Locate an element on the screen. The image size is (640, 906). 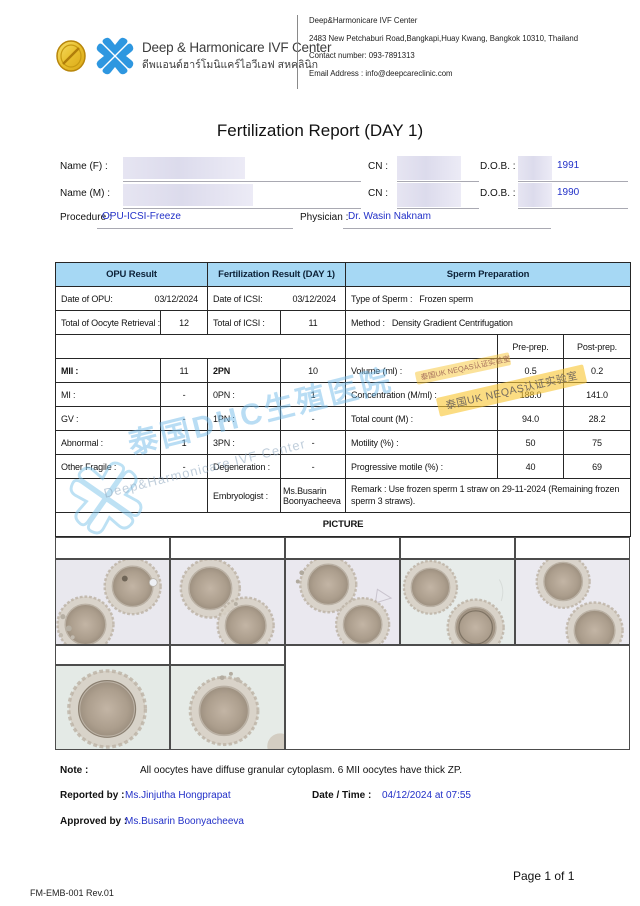
progressive-motile-label: Progressive motile (%) : is located at coordinates (422, 466).